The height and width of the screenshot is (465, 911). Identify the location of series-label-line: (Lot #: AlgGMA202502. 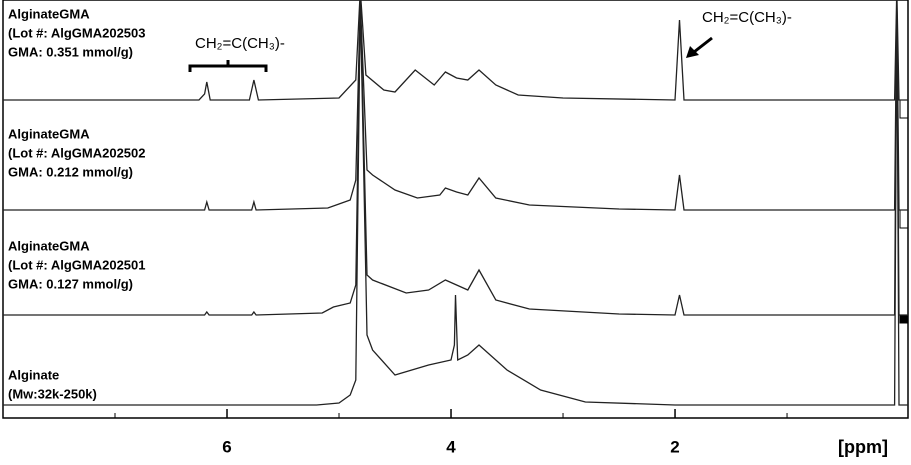
(77, 152).